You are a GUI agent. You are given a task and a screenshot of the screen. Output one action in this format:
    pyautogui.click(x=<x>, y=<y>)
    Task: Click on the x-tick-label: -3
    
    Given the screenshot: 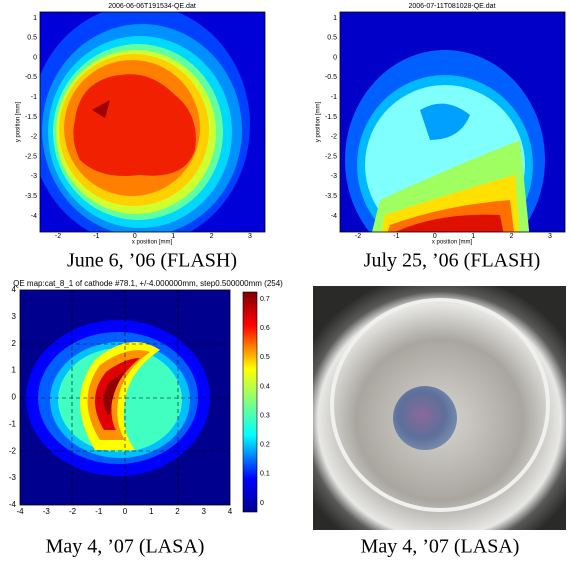 What is the action you would take?
    pyautogui.click(x=47, y=511)
    